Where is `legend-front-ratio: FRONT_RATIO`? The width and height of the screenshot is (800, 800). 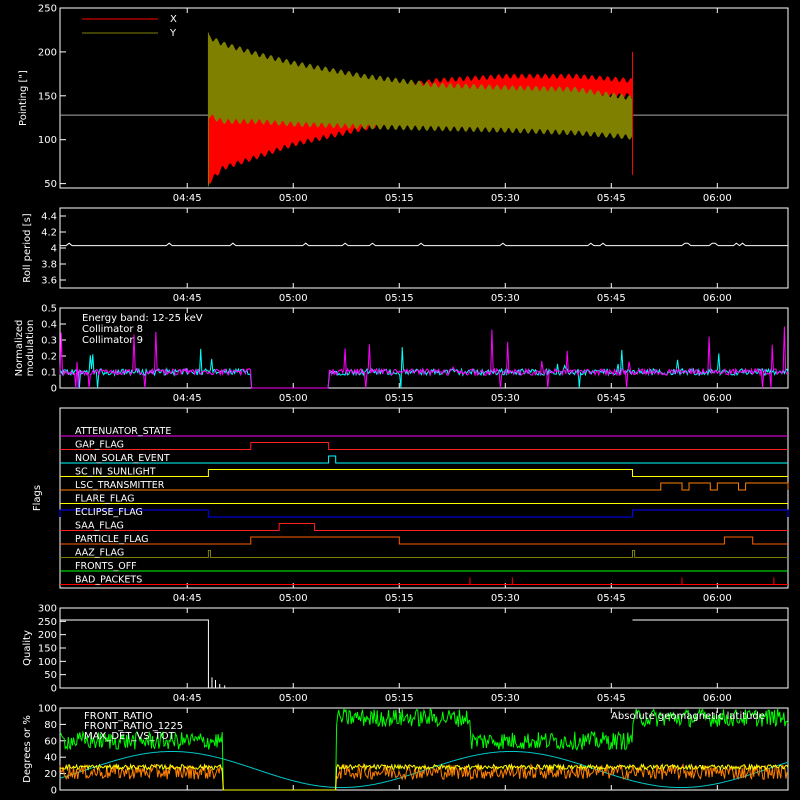 legend-front-ratio: FRONT_RATIO is located at coordinates (118, 716).